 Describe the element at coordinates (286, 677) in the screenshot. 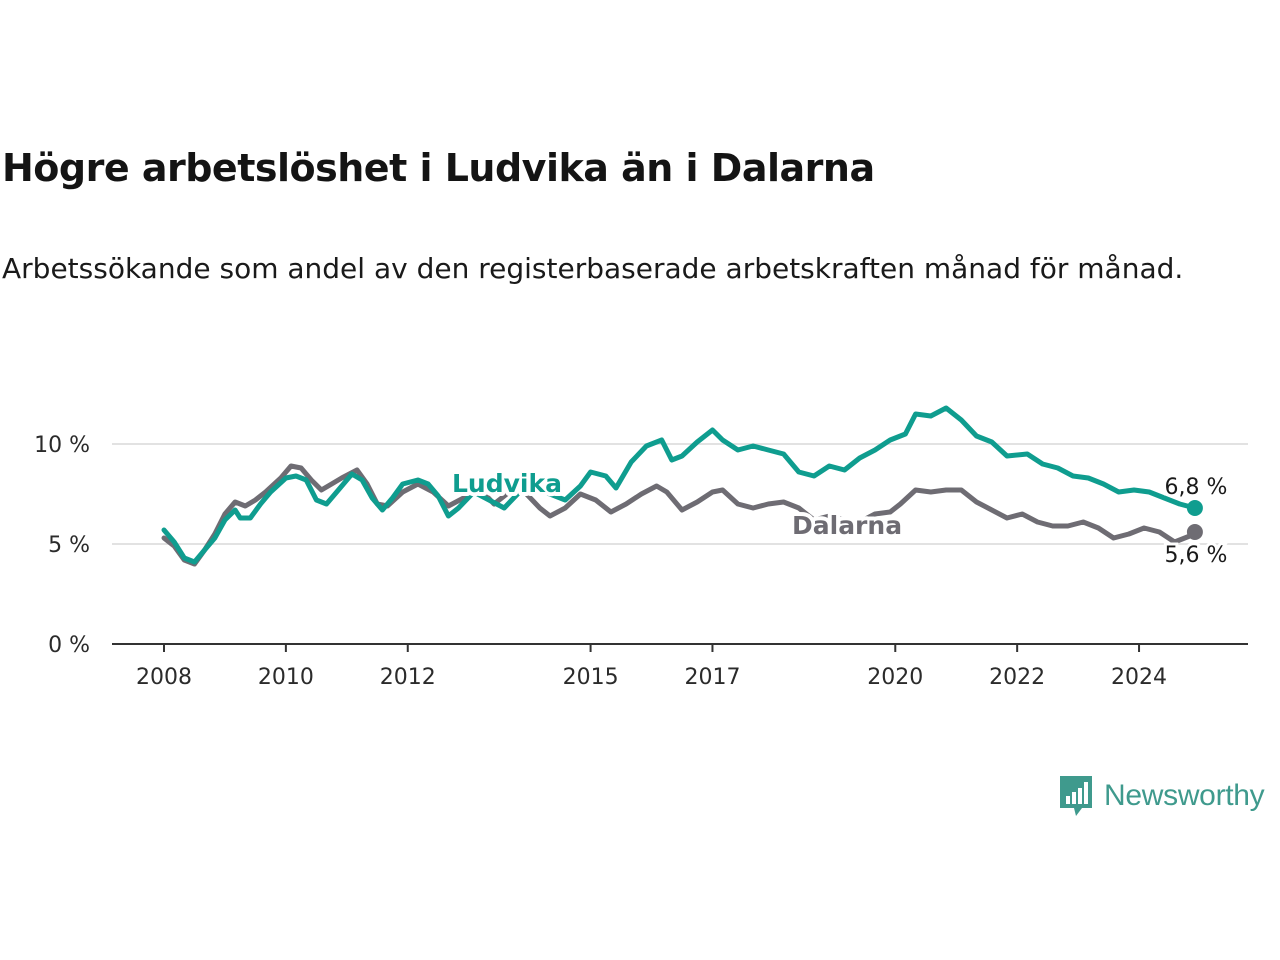

I see `x-tick-label: 2010` at that location.